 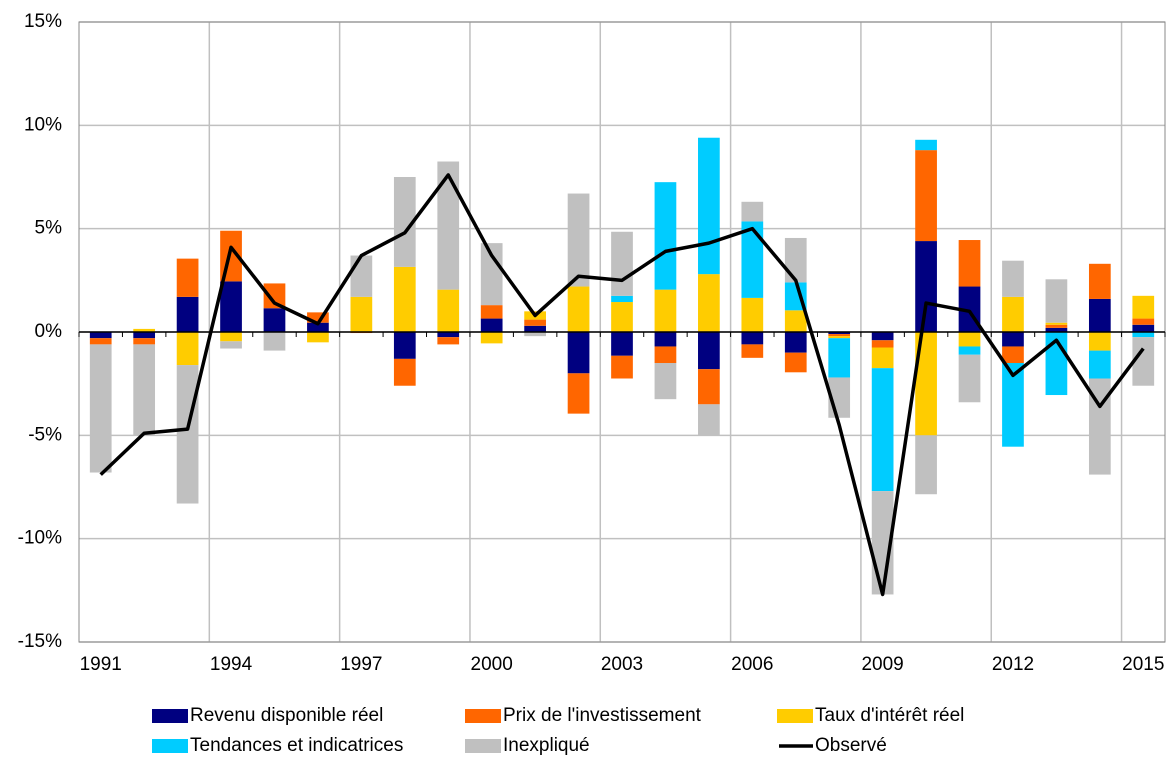 What do you see at coordinates (361, 664) in the screenshot?
I see `x-tick-label: 1997` at bounding box center [361, 664].